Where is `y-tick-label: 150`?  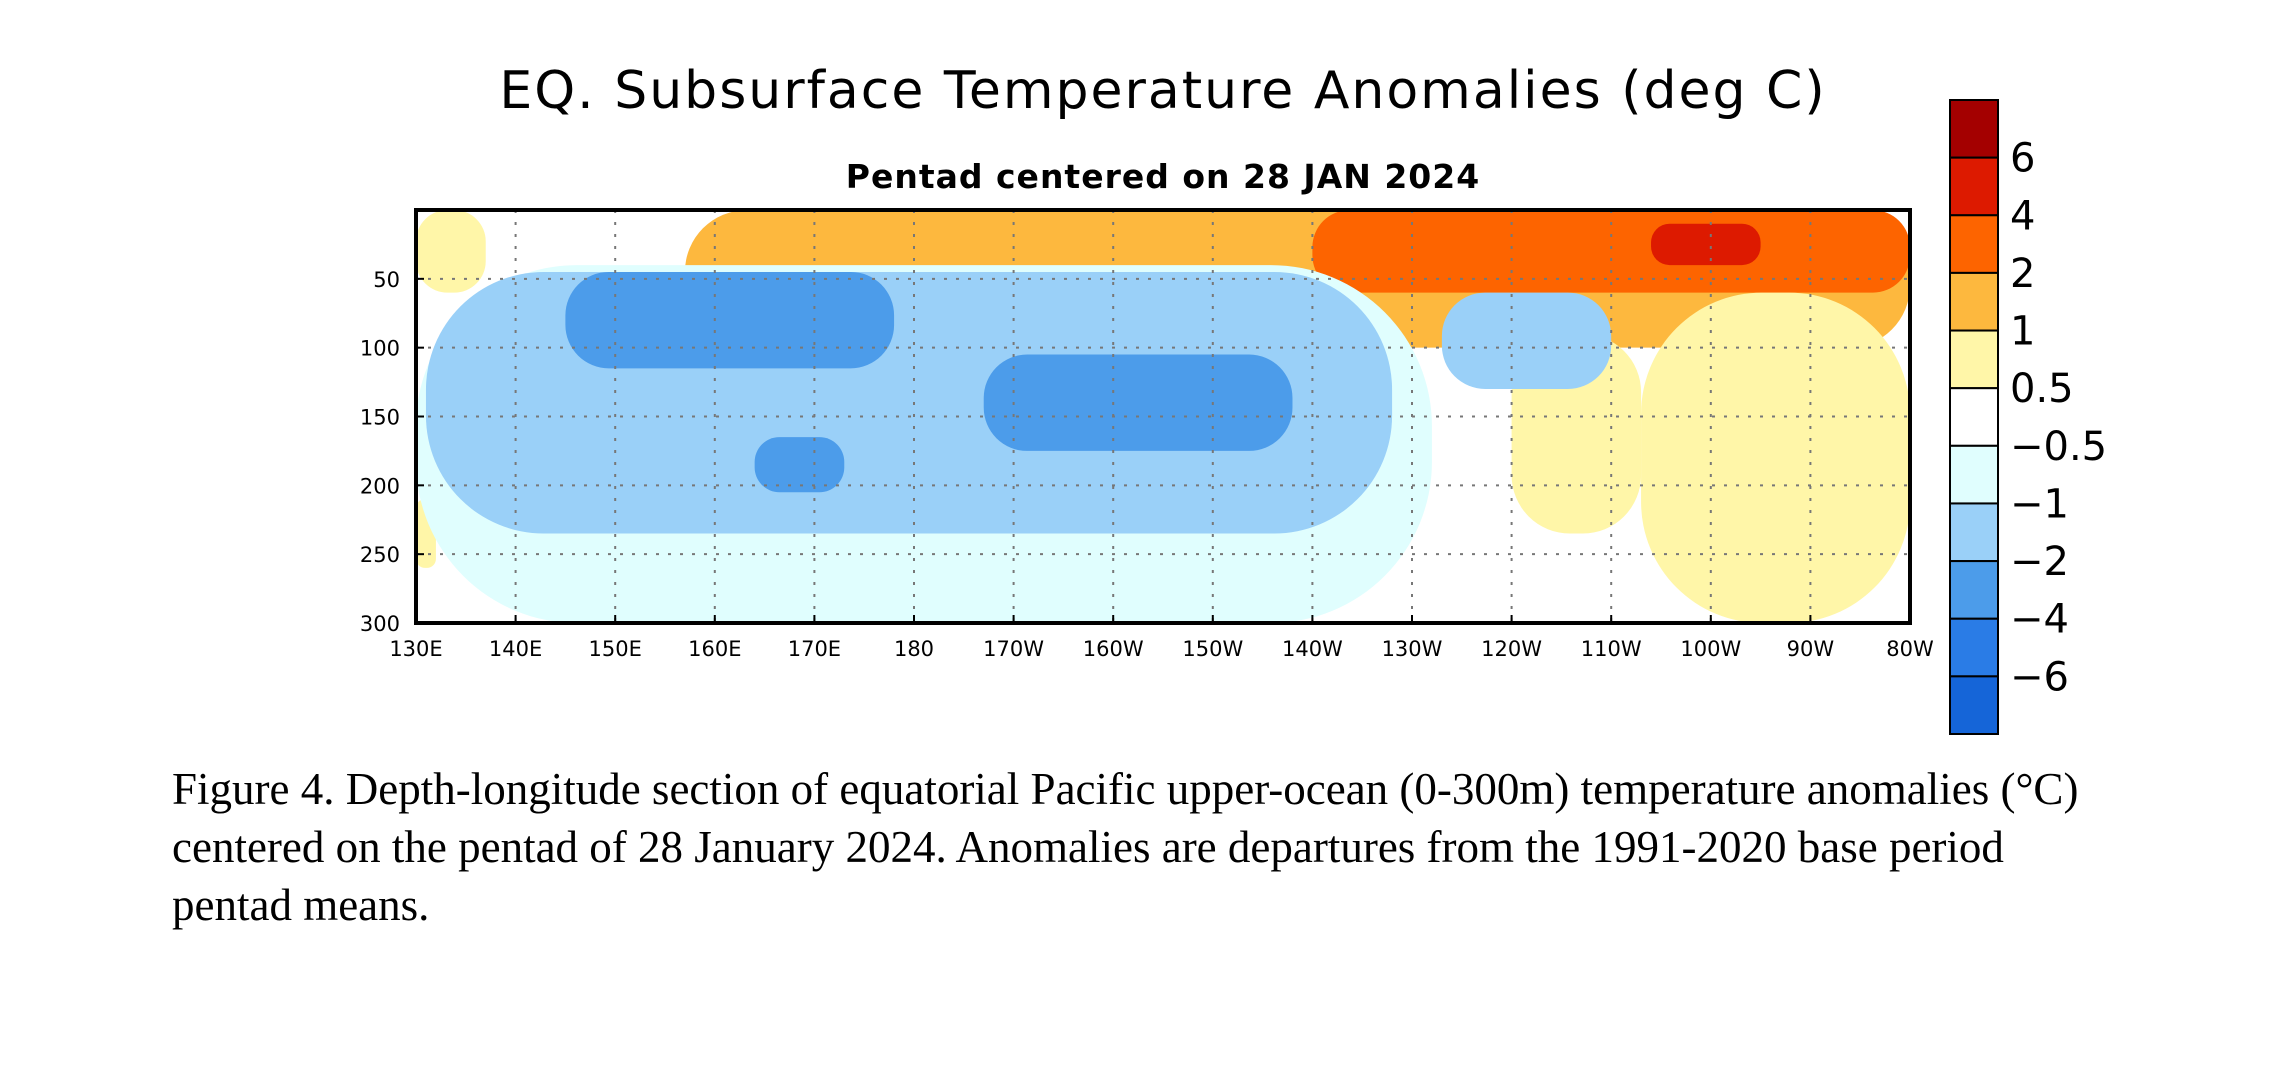 y-tick-label: 150 is located at coordinates (380, 418).